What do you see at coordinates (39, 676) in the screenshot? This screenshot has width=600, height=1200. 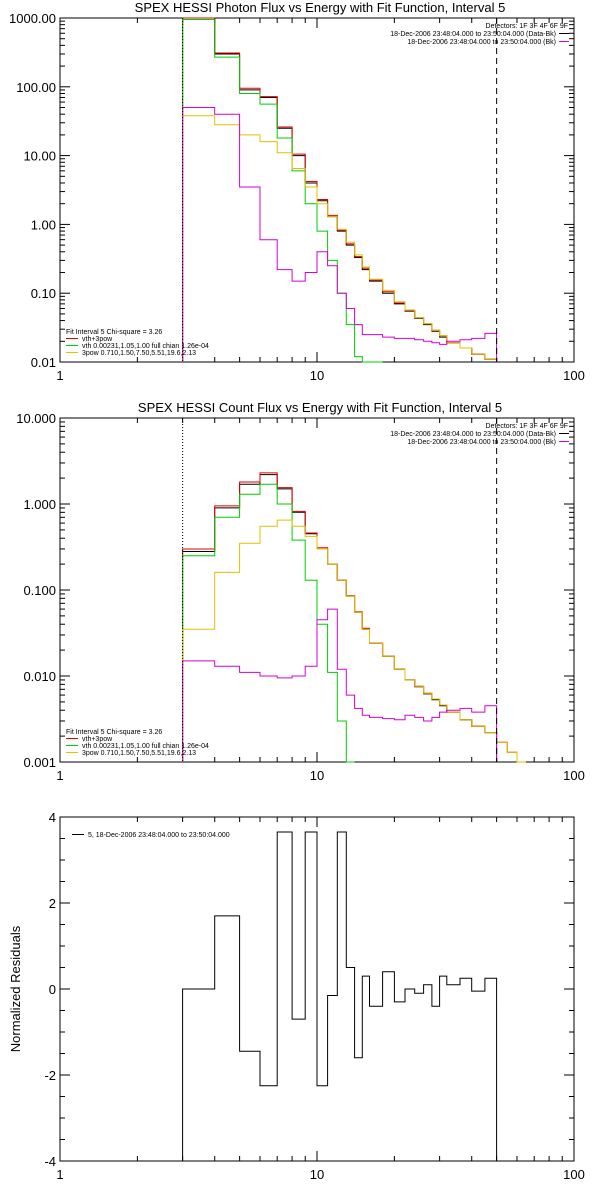 I see `y-tick-label: 0.010` at bounding box center [39, 676].